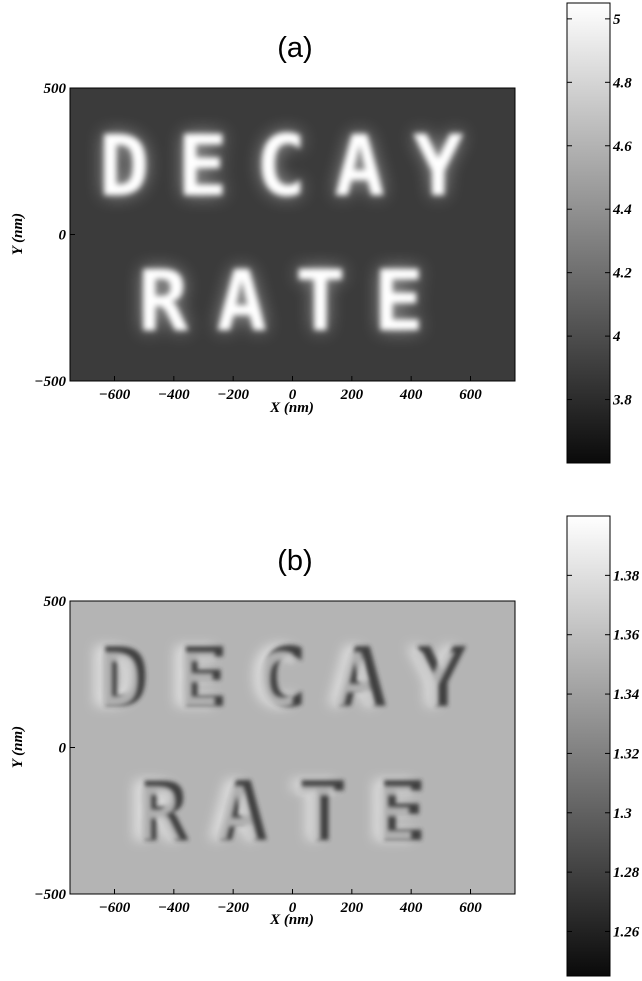  What do you see at coordinates (626, 576) in the screenshot?
I see `colorbar-tick-label: 1.38` at bounding box center [626, 576].